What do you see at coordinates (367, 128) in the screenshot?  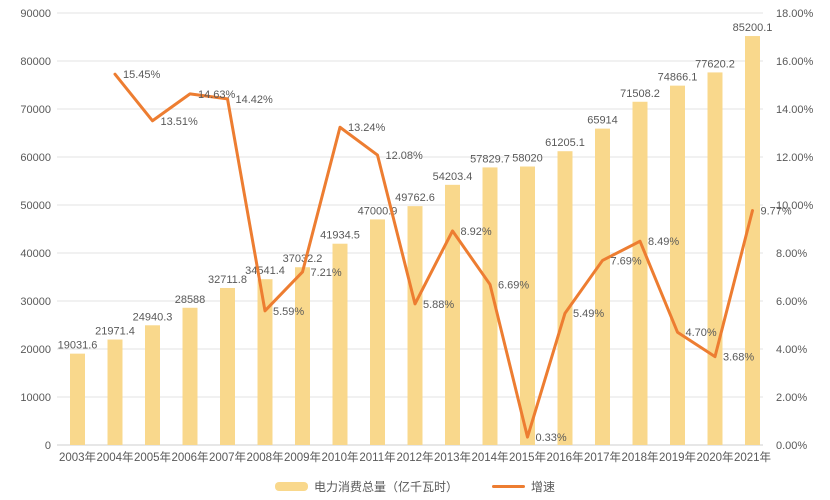 I see `growth-value-label: 13.24%` at bounding box center [367, 128].